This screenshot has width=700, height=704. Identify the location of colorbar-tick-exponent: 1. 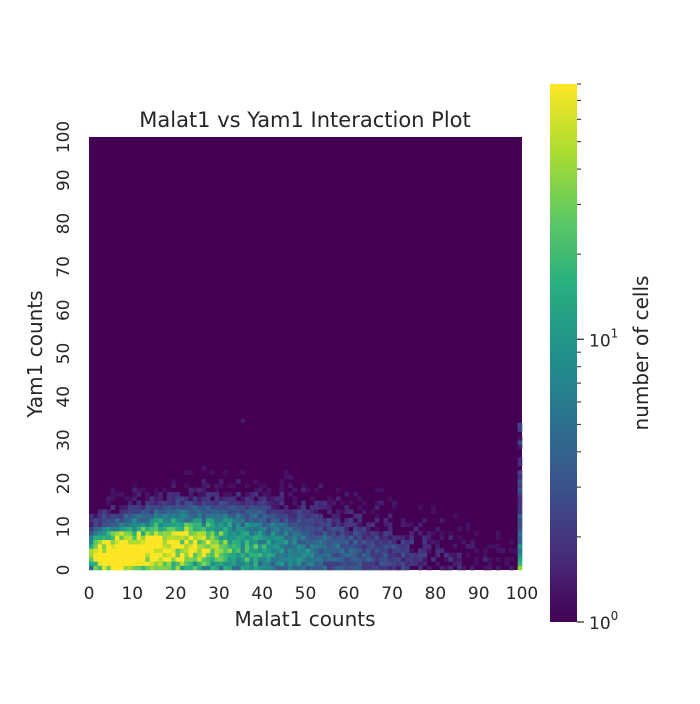
(615, 333).